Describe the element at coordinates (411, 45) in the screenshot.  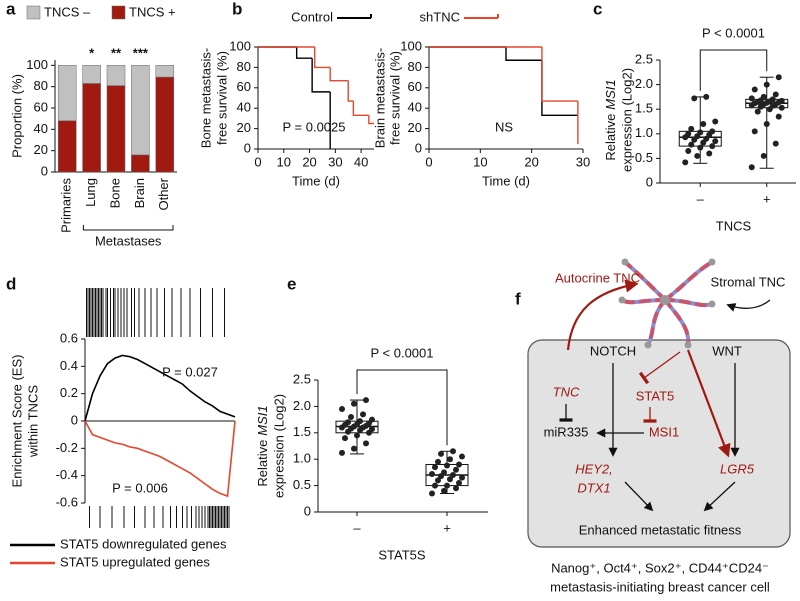
I see `y-tick-label: 100` at that location.